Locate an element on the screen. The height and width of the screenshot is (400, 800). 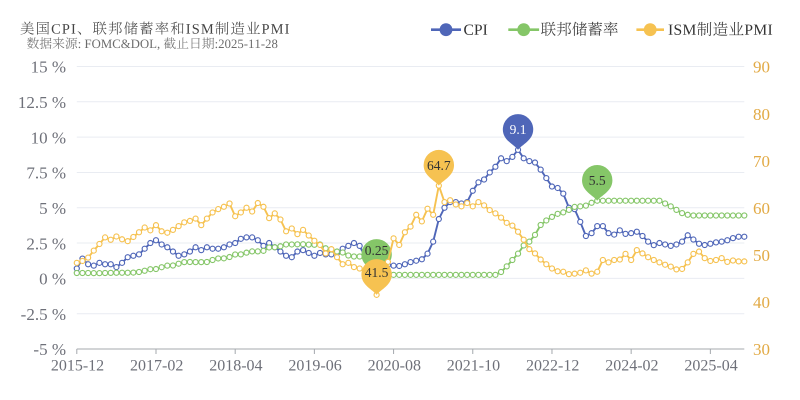
svg-text: 64.7 is located at coordinates (439, 165).